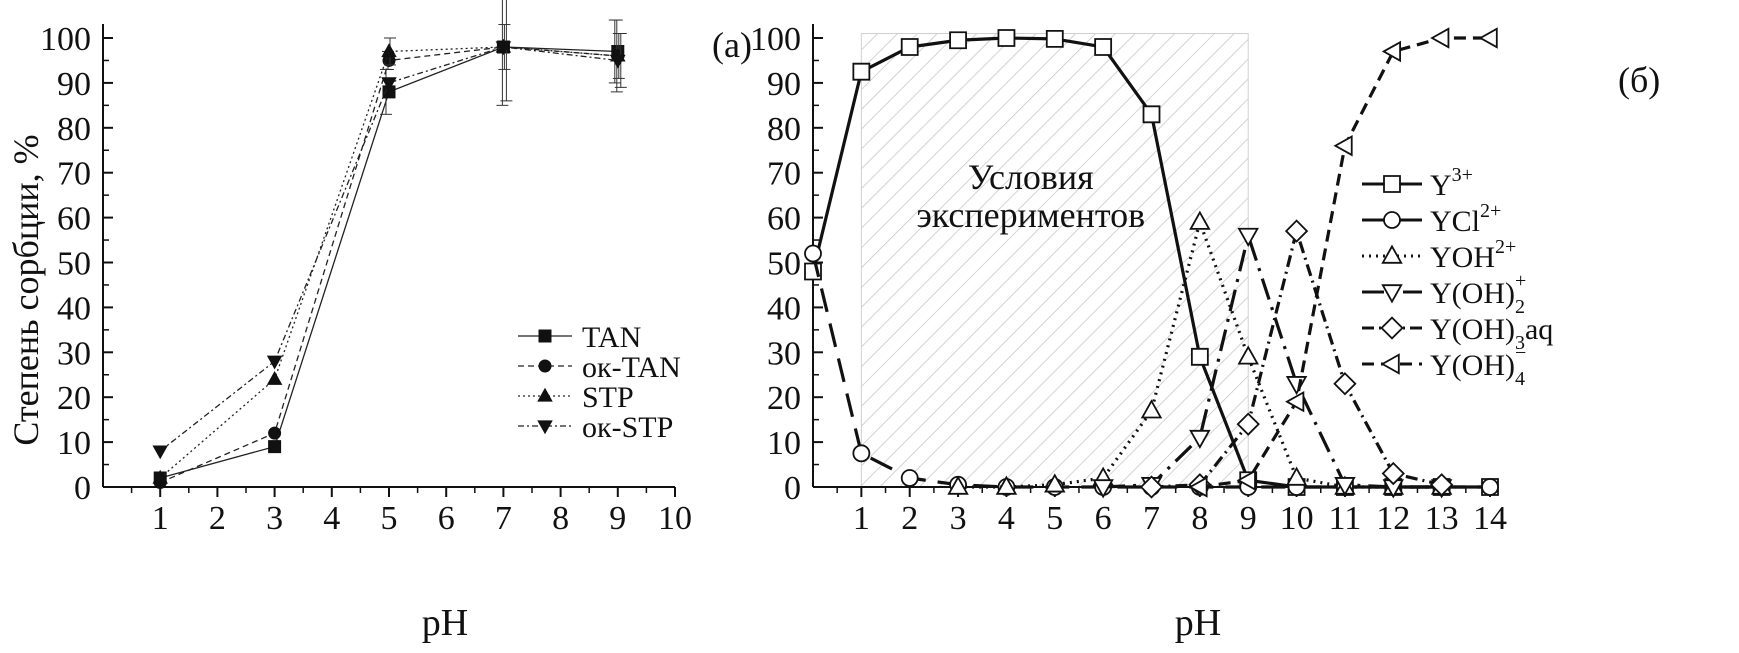 This screenshot has width=1739, height=653. Describe the element at coordinates (1393, 518) in the screenshot. I see `x-tick-label: 12` at that location.